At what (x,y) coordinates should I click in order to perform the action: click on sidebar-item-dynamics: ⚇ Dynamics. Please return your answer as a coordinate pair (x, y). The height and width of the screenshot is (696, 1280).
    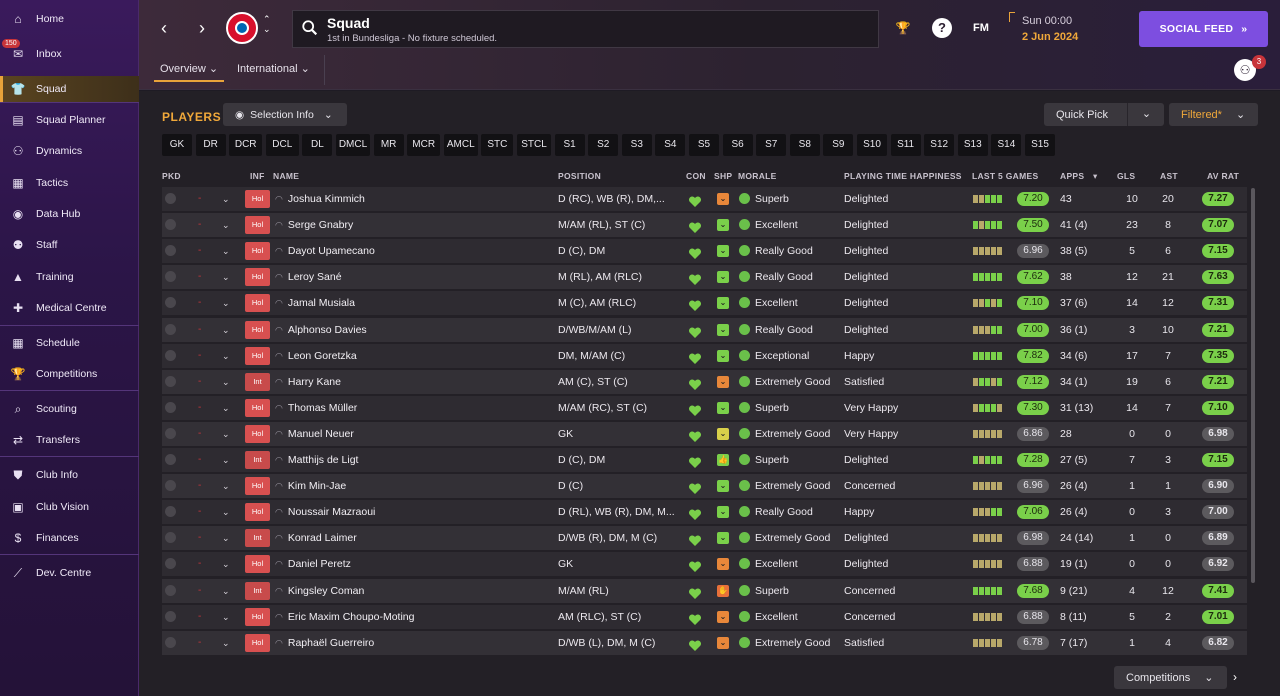
    Looking at the image, I should click on (69, 151).